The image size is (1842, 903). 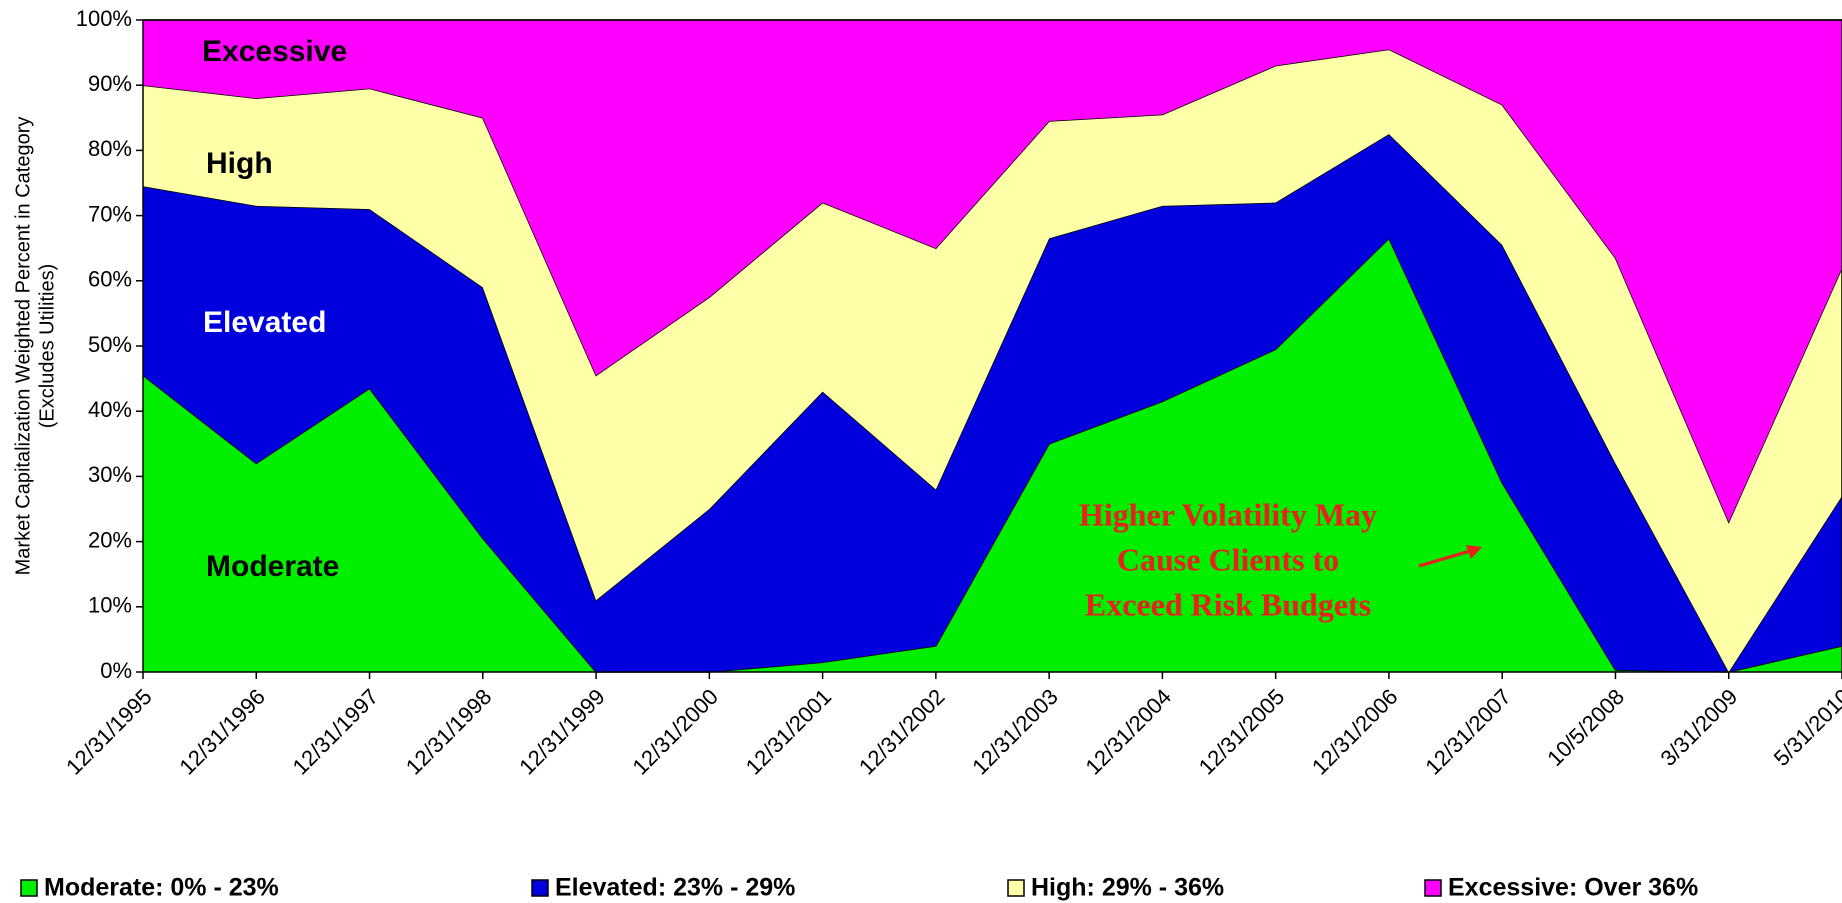 What do you see at coordinates (110, 213) in the screenshot?
I see `y-tick-label: 70%` at bounding box center [110, 213].